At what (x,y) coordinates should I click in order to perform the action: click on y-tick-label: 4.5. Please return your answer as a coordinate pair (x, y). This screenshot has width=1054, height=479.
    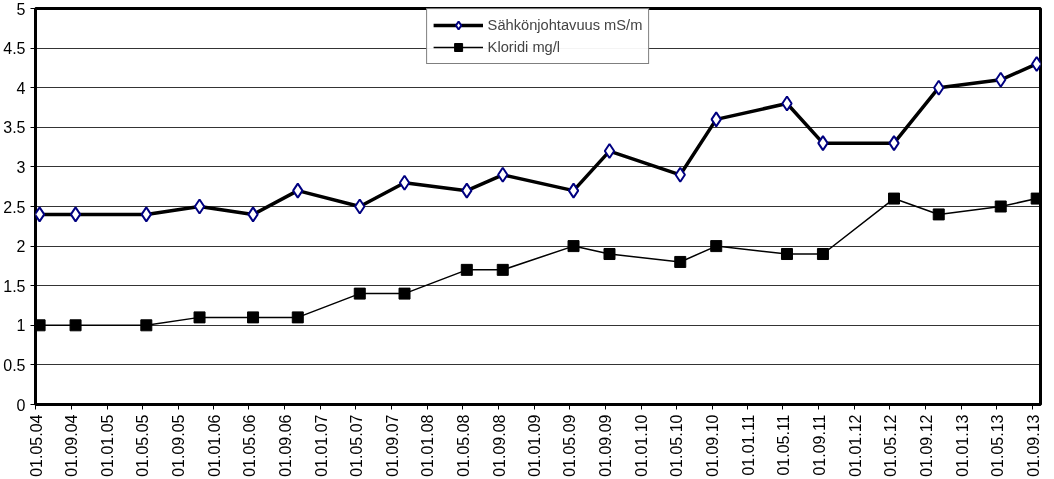
    Looking at the image, I should click on (14, 49).